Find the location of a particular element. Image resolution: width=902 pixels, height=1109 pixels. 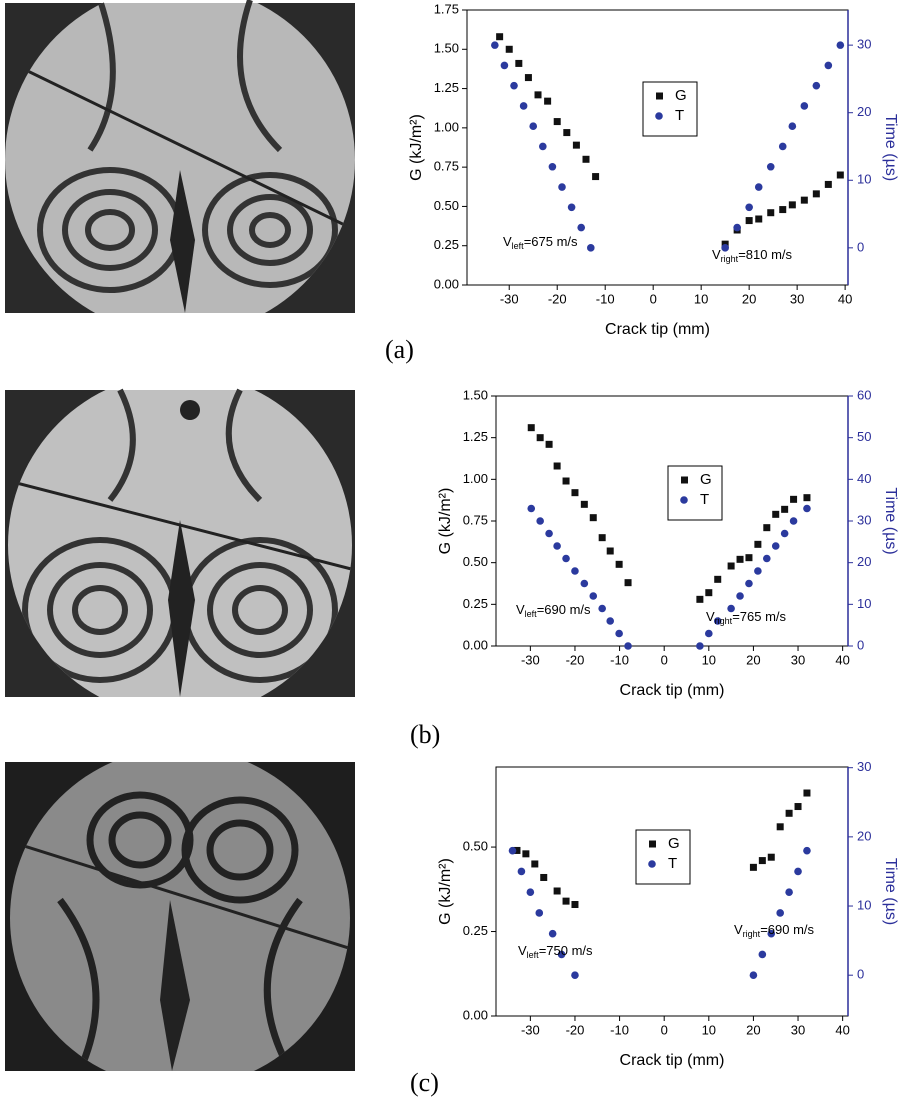

photo-b is located at coordinates (180, 542).